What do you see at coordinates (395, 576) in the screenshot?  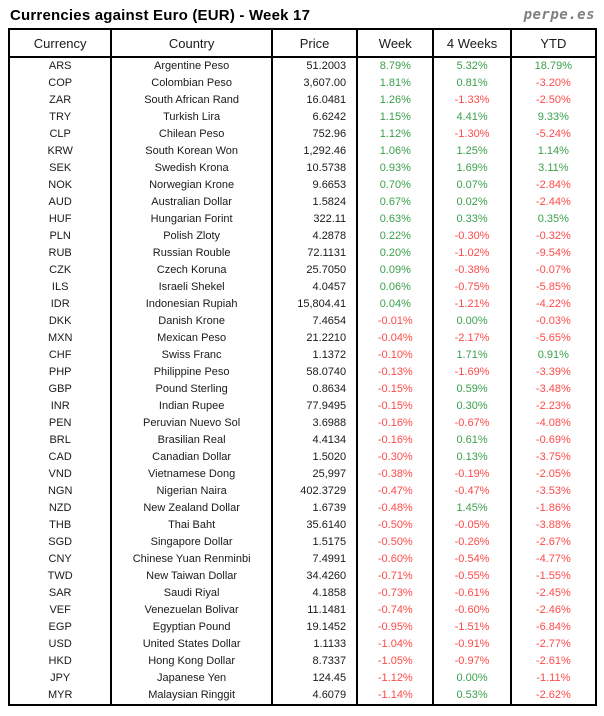 I see `week-cell: -0.71%` at bounding box center [395, 576].